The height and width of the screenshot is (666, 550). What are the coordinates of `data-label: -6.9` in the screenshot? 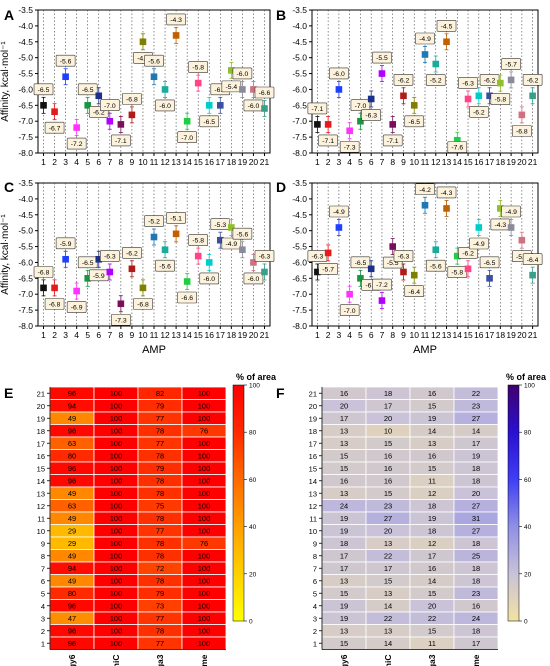 It's located at (77, 308).